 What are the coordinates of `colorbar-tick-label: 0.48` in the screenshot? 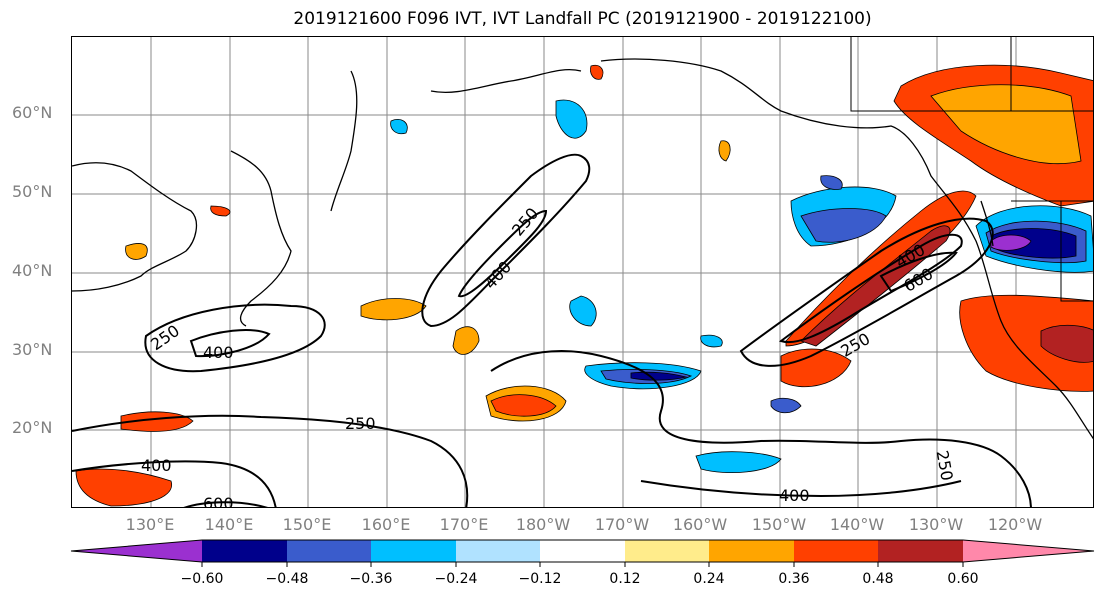 It's located at (878, 579).